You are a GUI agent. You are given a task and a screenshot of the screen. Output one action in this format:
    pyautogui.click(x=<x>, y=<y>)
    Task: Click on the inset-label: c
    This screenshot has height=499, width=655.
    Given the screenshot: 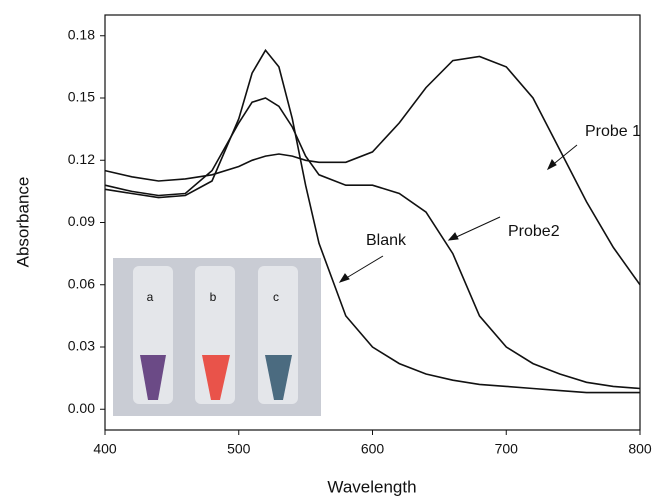 What is the action you would take?
    pyautogui.click(x=276, y=297)
    